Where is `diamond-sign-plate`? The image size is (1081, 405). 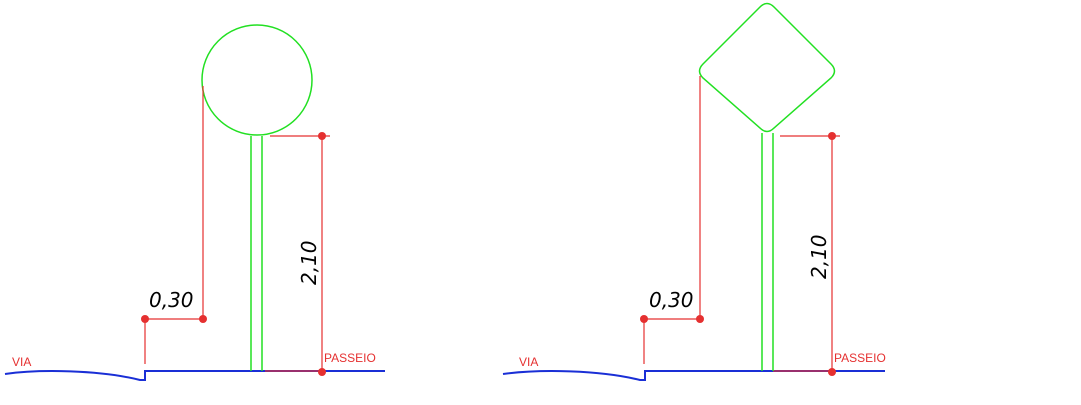
diamond-sign-plate is located at coordinates (767, 67).